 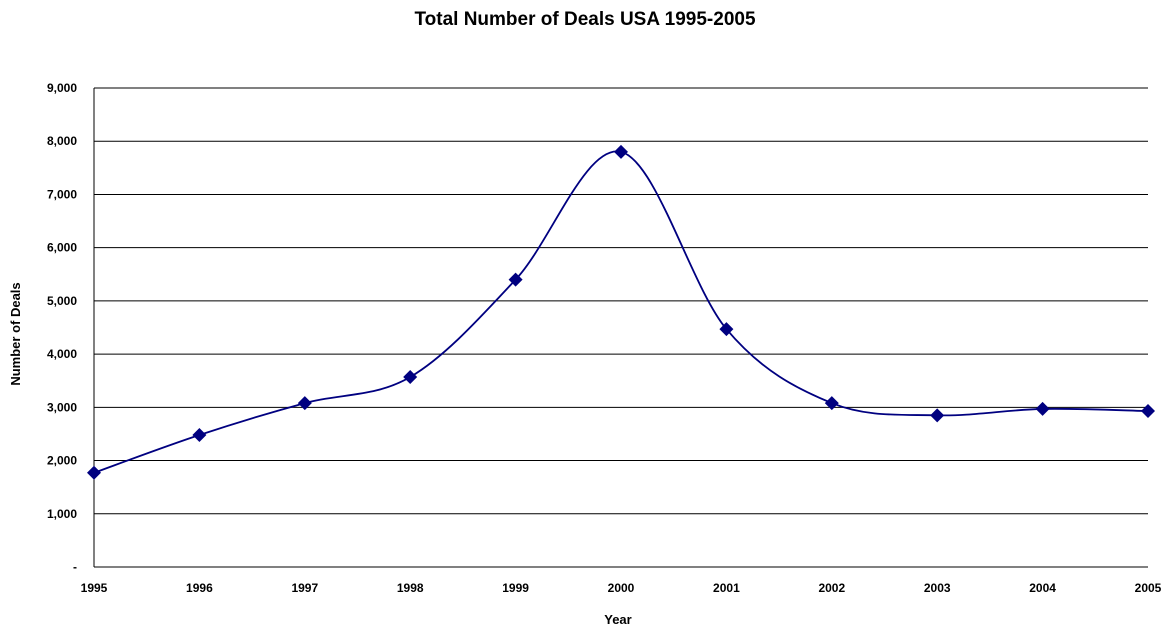 What do you see at coordinates (410, 588) in the screenshot?
I see `x-tick-label: 1998` at bounding box center [410, 588].